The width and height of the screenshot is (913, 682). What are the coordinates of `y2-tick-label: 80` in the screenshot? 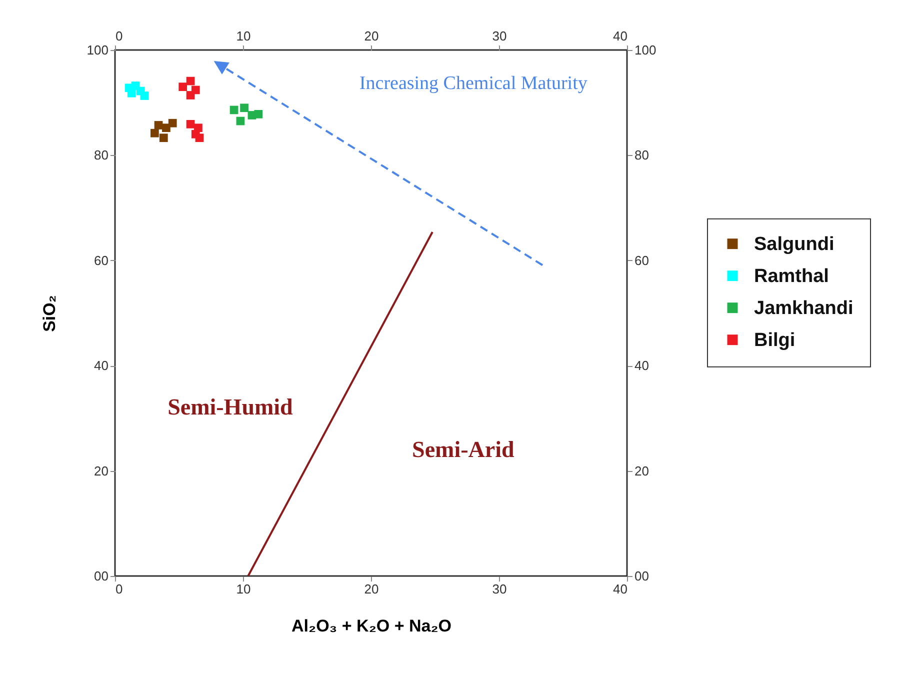 It's located at (641, 155).